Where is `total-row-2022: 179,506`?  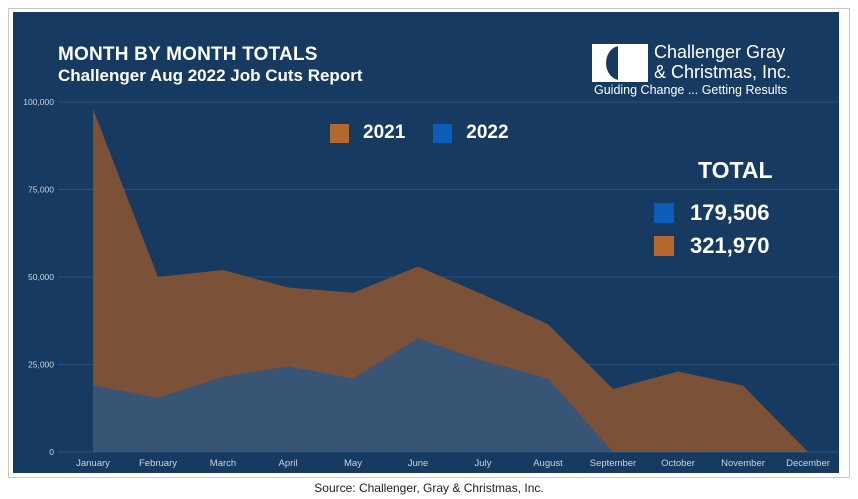
total-row-2022: 179,506 is located at coordinates (712, 213).